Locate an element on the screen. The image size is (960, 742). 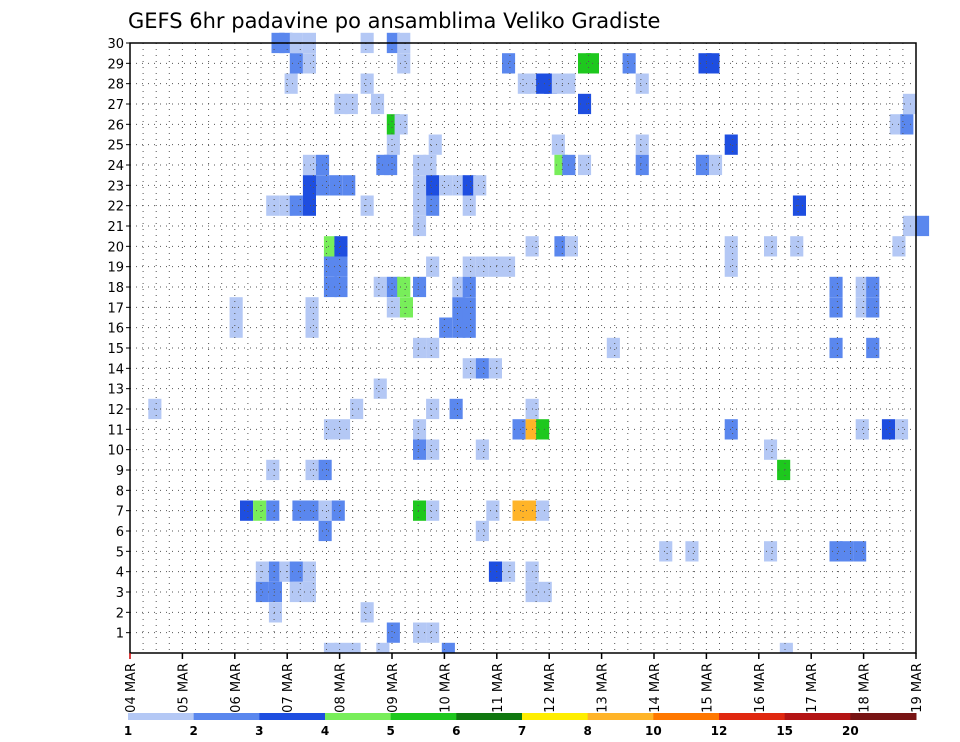
legend-label-2: 3 is located at coordinates (259, 731).